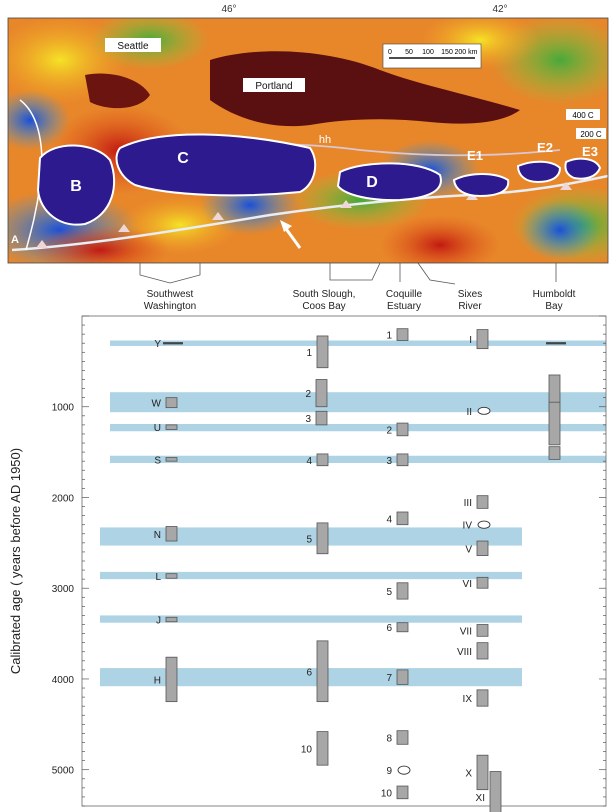  What do you see at coordinates (464, 652) in the screenshot?
I see `event-label: VIII` at bounding box center [464, 652].